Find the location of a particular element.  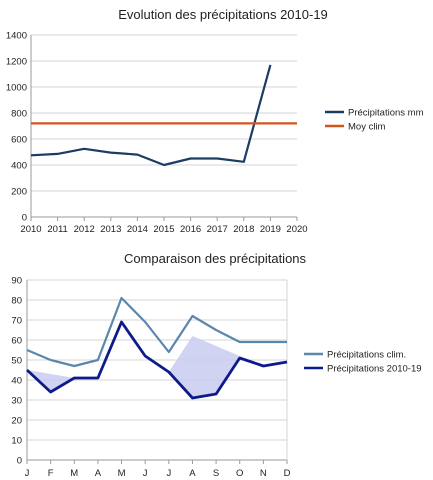

legend-label: Précipitations clim. is located at coordinates (366, 355).